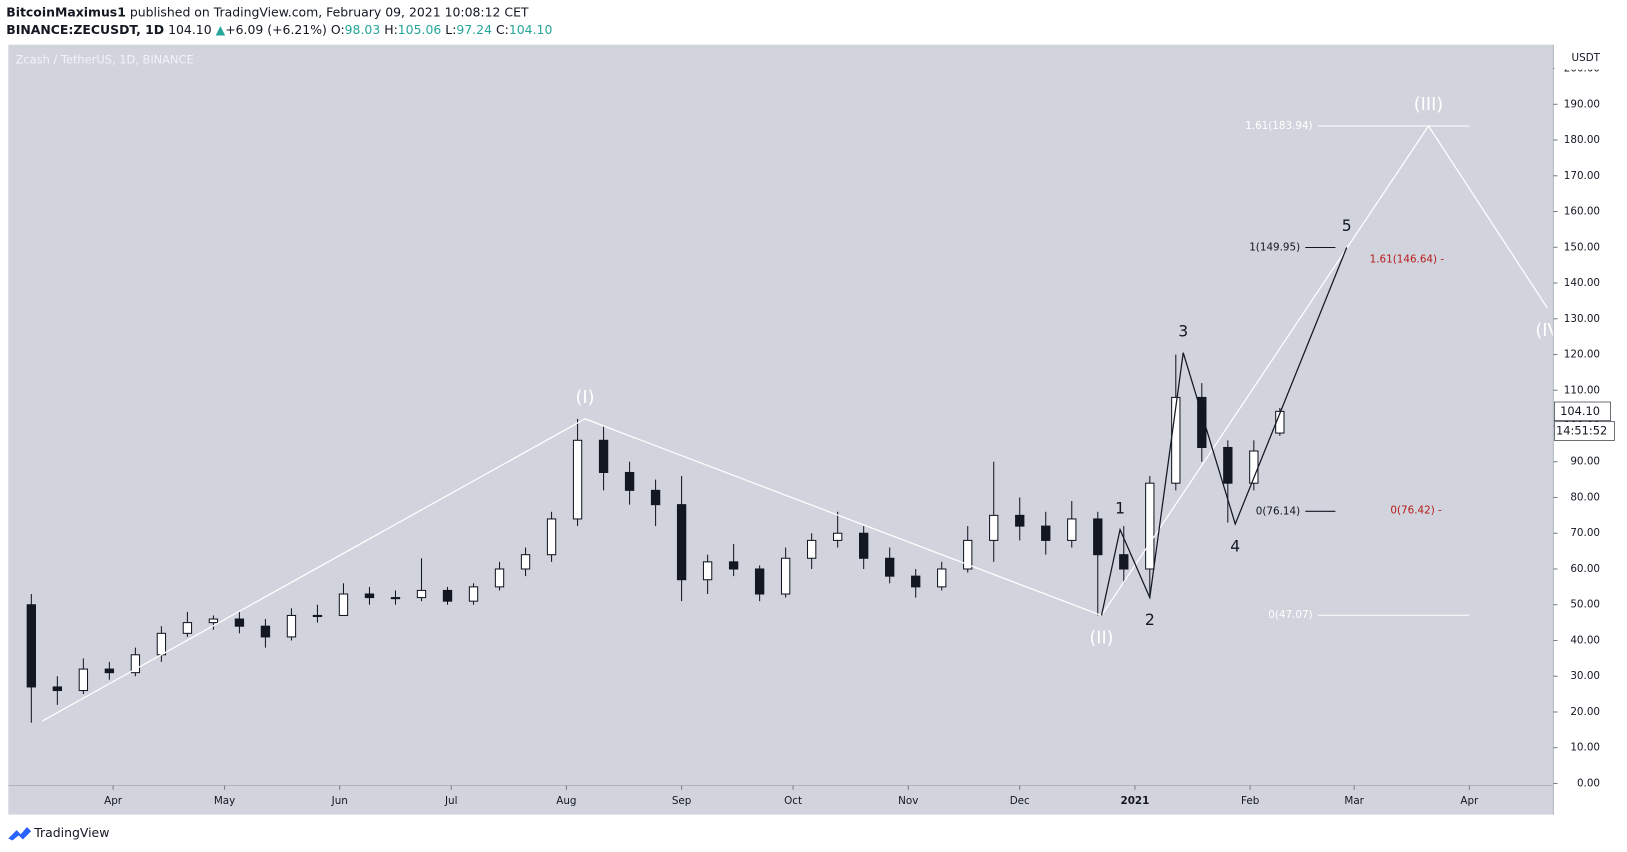 The image size is (1627, 852). Describe the element at coordinates (1582, 247) in the screenshot. I see `y-tick-label: 150.00` at that location.